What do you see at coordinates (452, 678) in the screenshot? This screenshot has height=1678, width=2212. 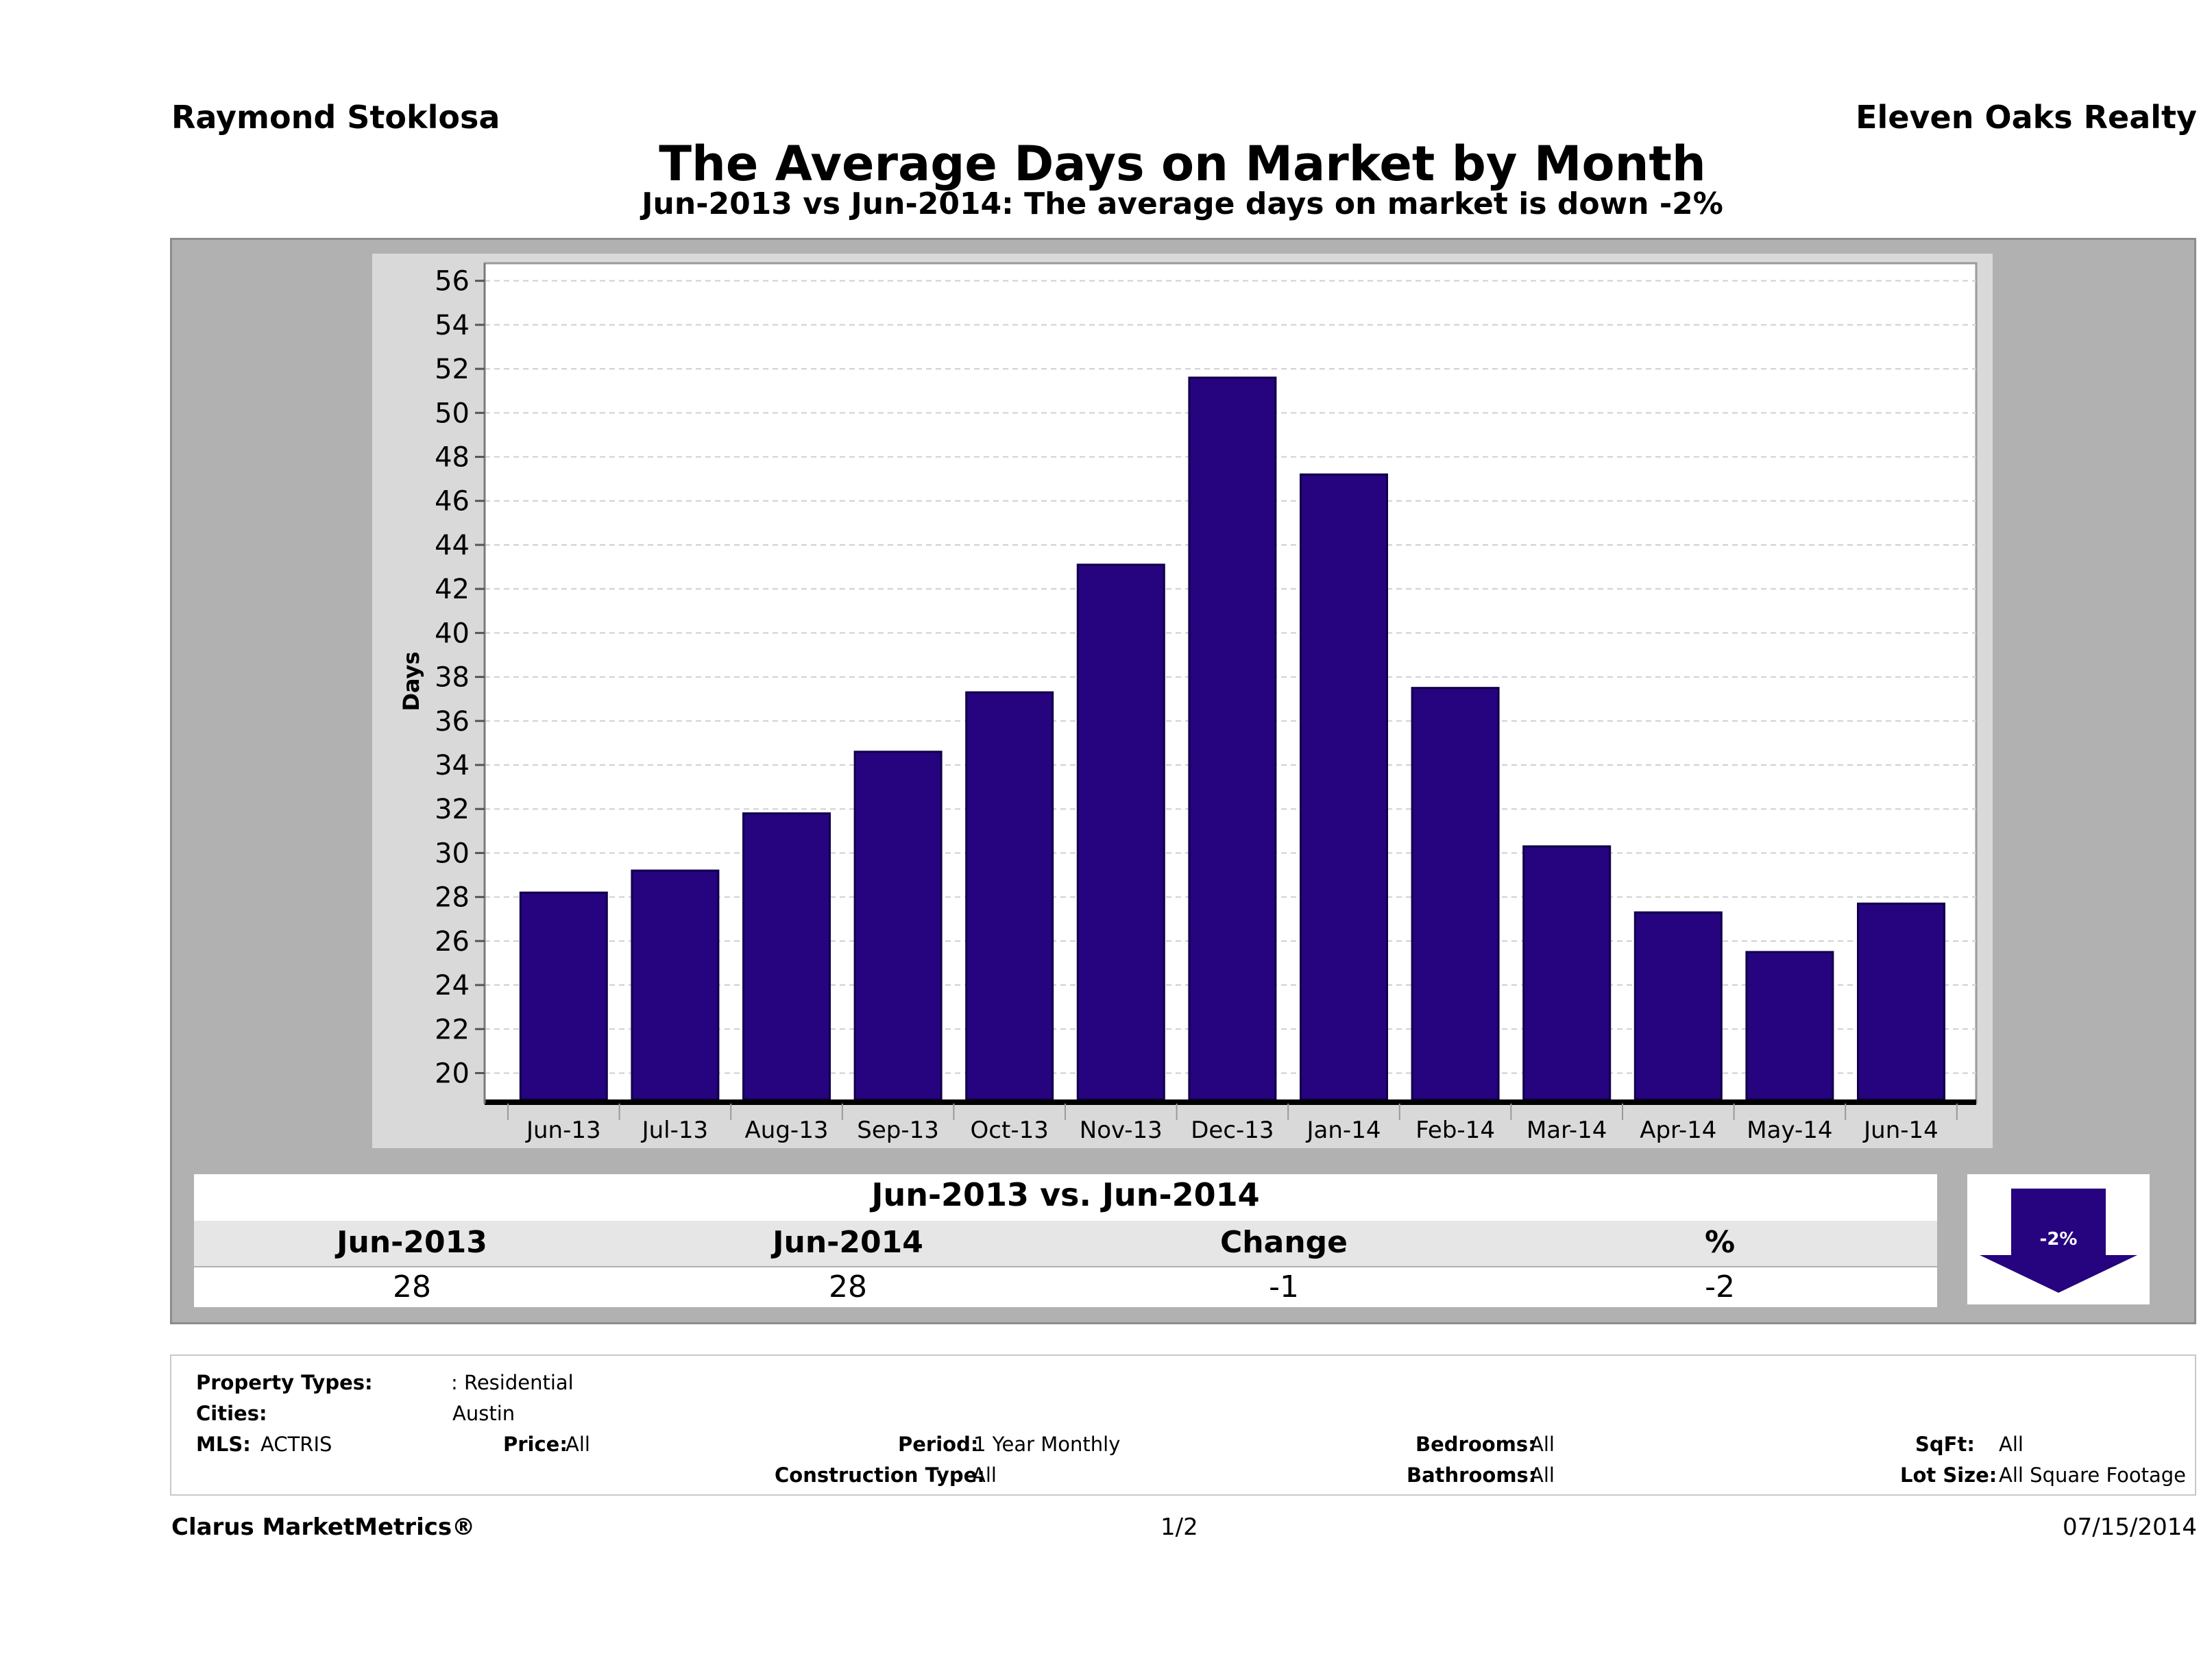 I see `y-tick-label: 38` at bounding box center [452, 678].